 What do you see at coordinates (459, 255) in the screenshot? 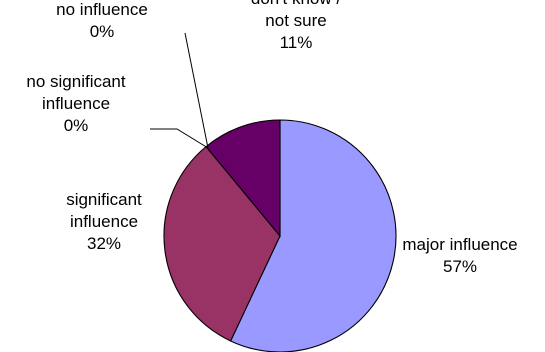
I see `data-label-major: major influence 57%` at bounding box center [459, 255].